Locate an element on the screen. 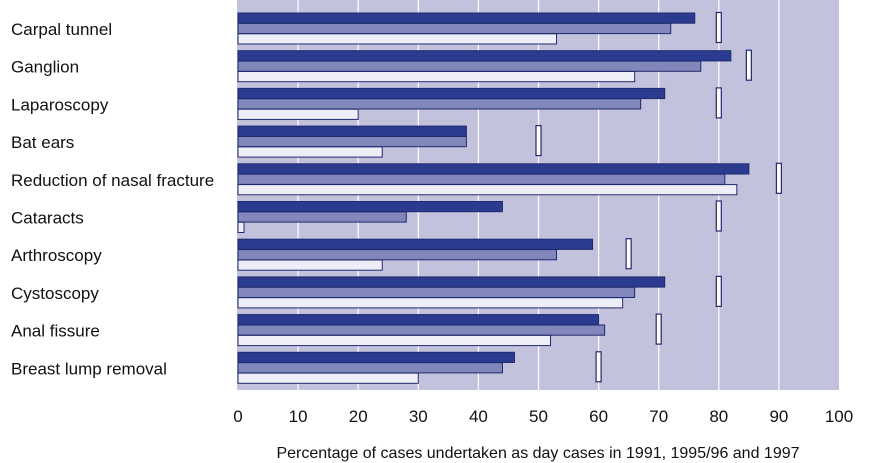 This screenshot has height=463, width=871. x-tick-label: 100 is located at coordinates (839, 416).